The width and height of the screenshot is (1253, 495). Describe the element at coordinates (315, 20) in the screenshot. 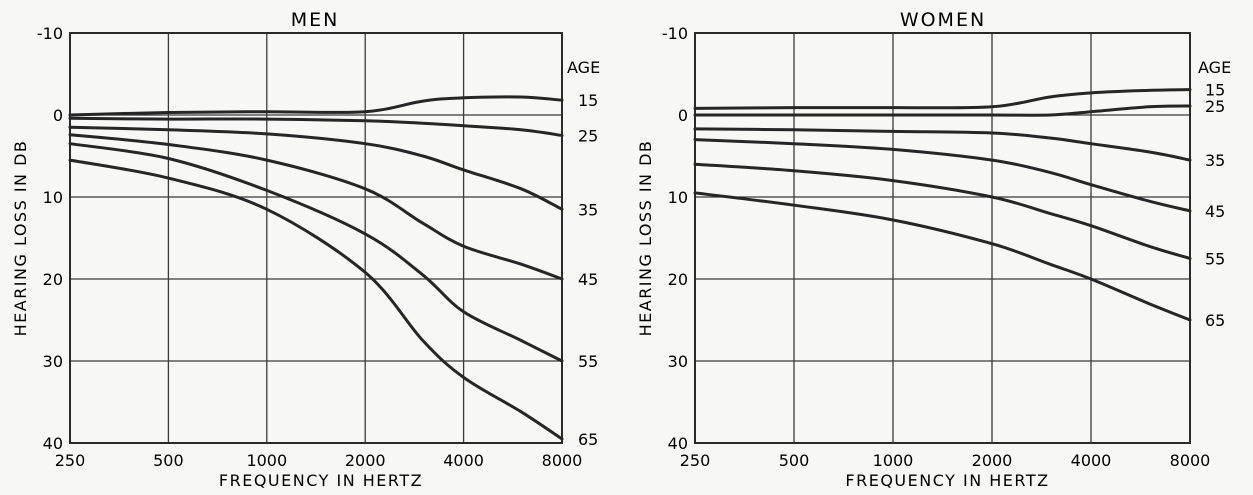

I see `panel-title: MEN` at that location.